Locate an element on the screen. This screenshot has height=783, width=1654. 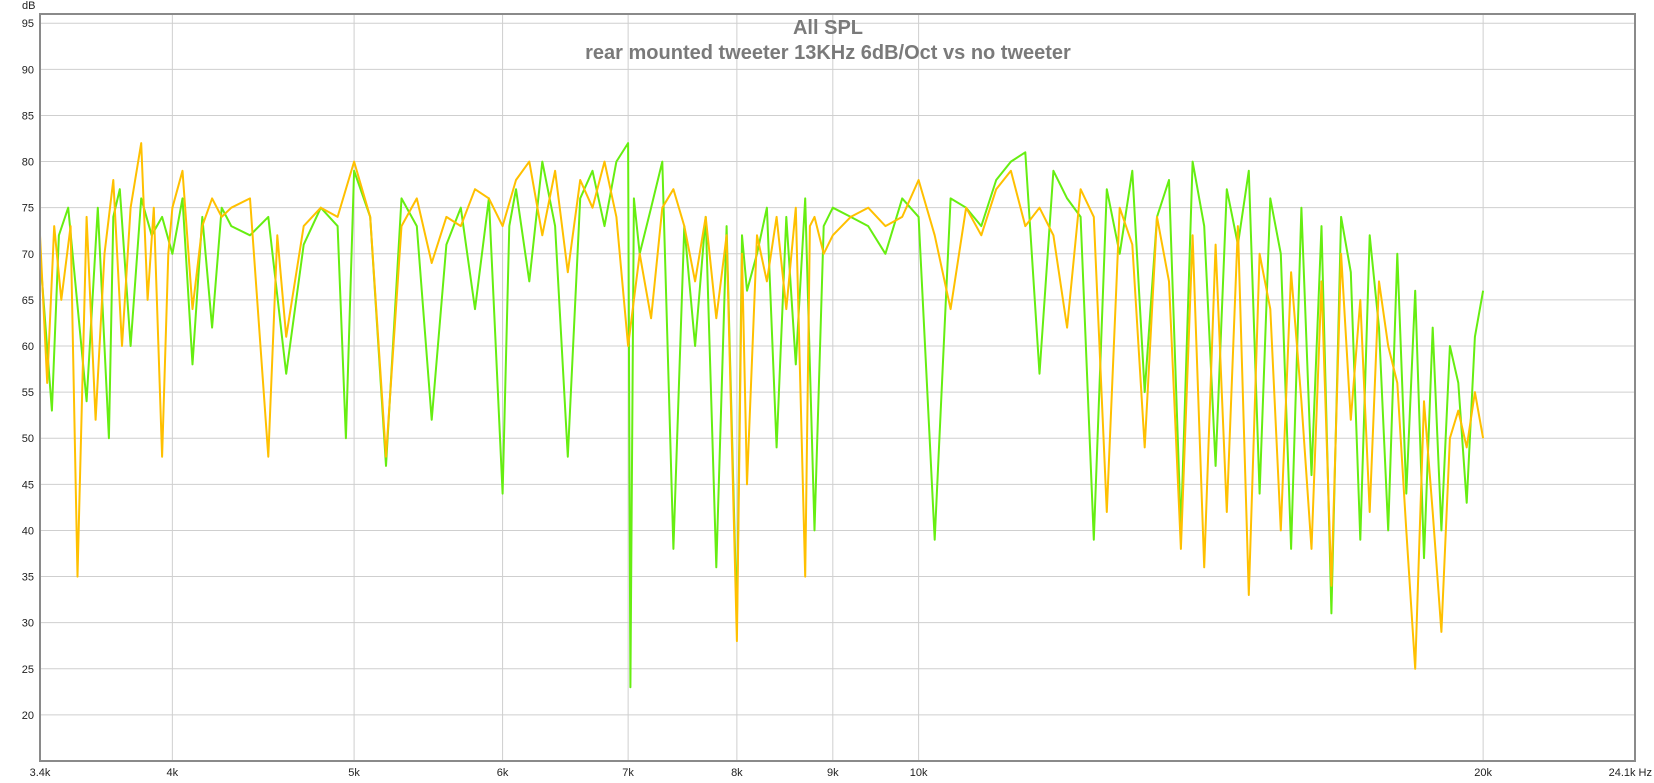
y-tick-label: 75 is located at coordinates (28, 209).